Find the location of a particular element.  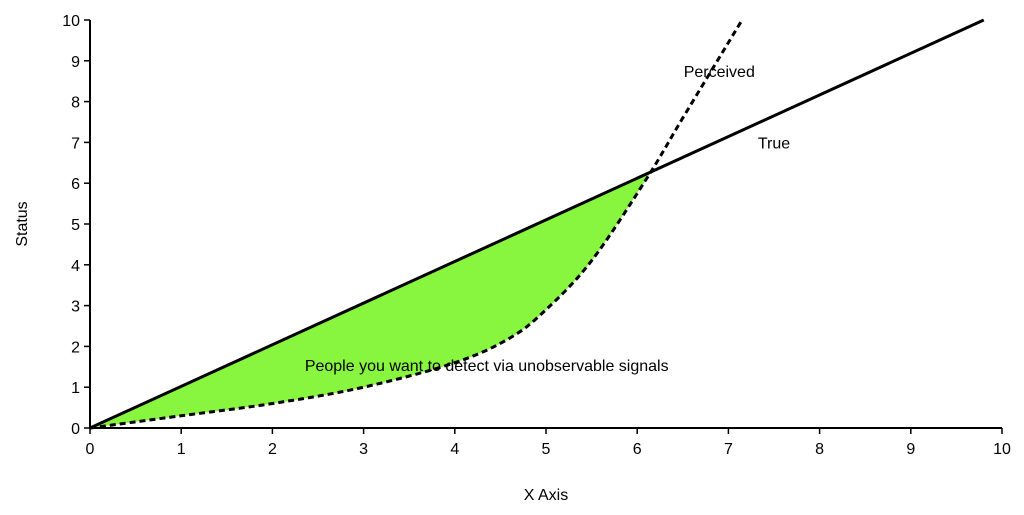

x-tick-label: 3 is located at coordinates (363, 449).